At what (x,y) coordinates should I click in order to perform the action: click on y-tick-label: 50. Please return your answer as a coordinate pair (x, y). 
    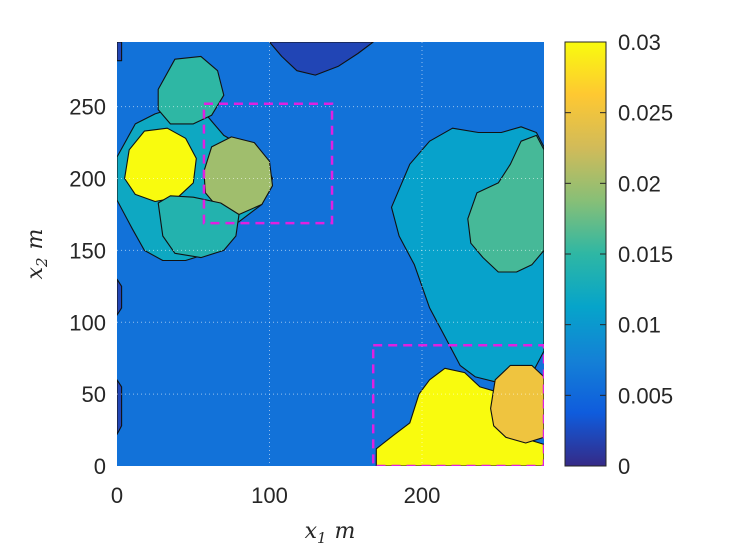
    Looking at the image, I should click on (94, 394).